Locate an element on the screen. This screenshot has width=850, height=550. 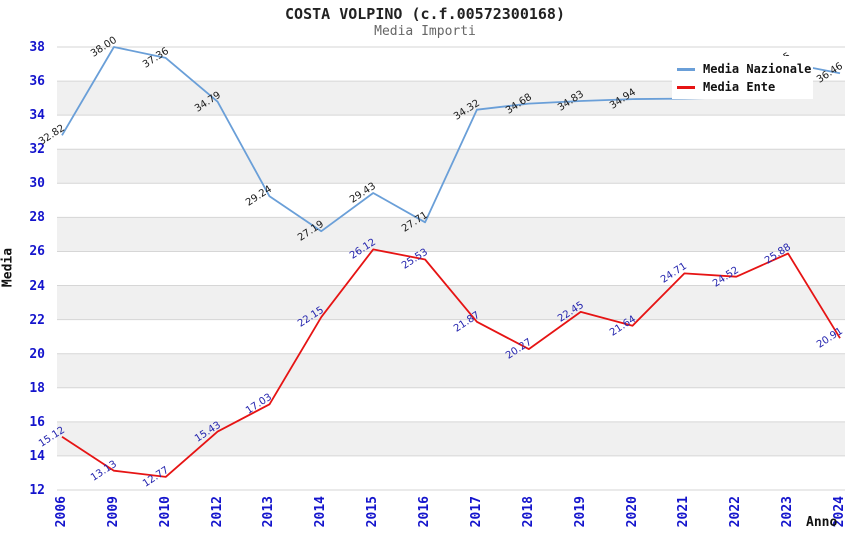
legend-item-media-nazionale: Media Nazionale is located at coordinates (742, 69).